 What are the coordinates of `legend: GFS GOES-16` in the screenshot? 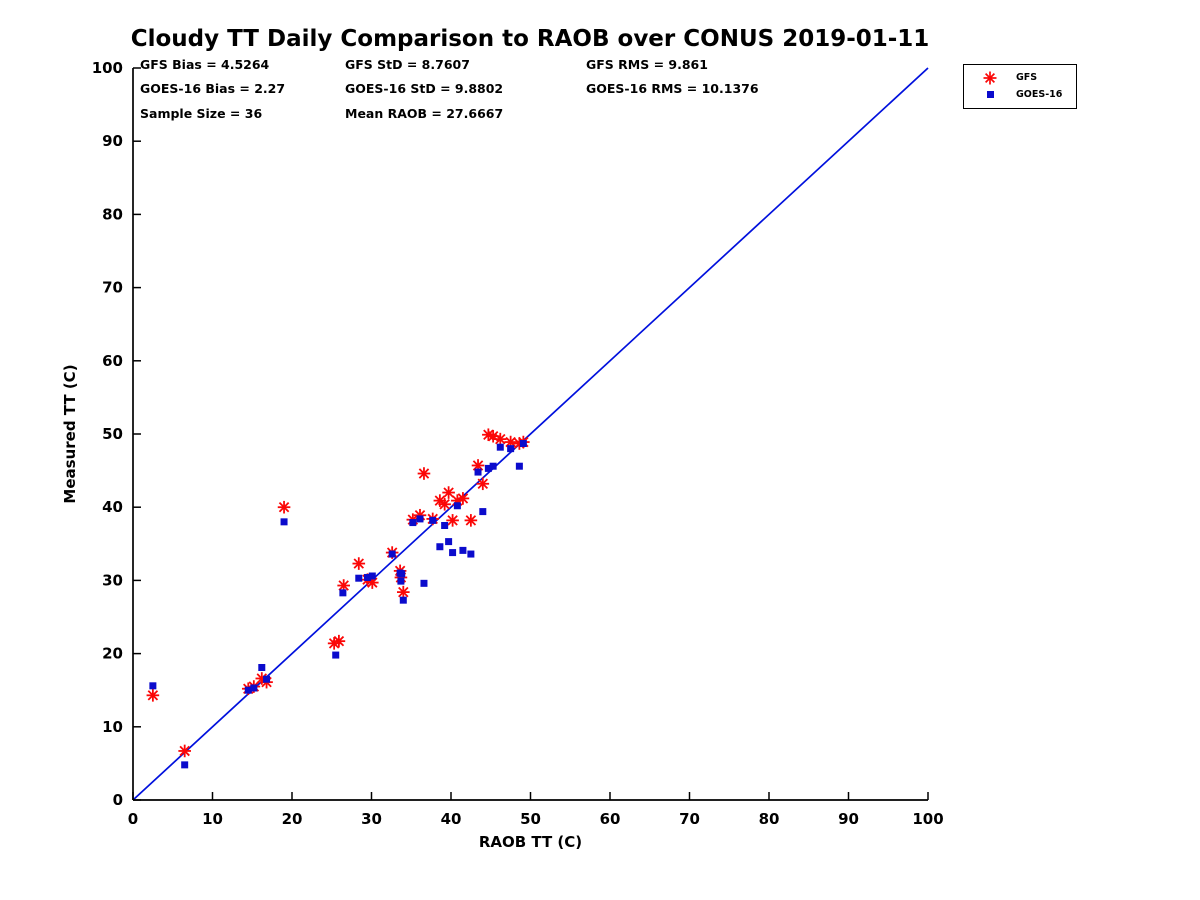 It's located at (1020, 86).